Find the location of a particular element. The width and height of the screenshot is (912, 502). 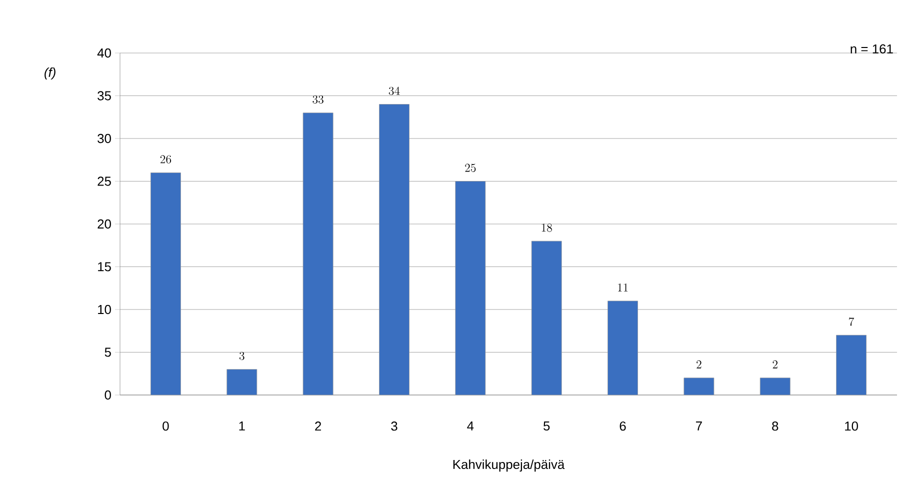

data-label: 11 is located at coordinates (623, 287).